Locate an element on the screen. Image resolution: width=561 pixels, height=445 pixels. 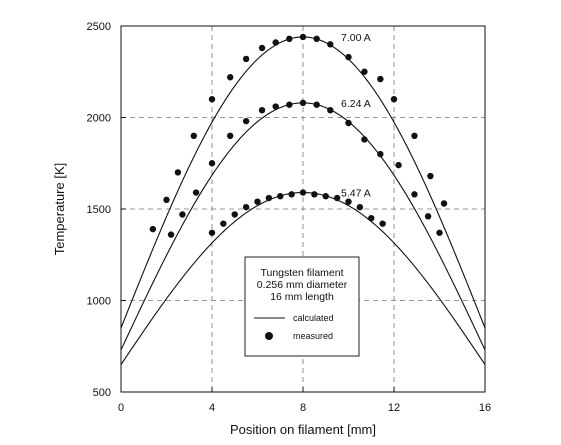
x-tick-label: 8 is located at coordinates (303, 408).